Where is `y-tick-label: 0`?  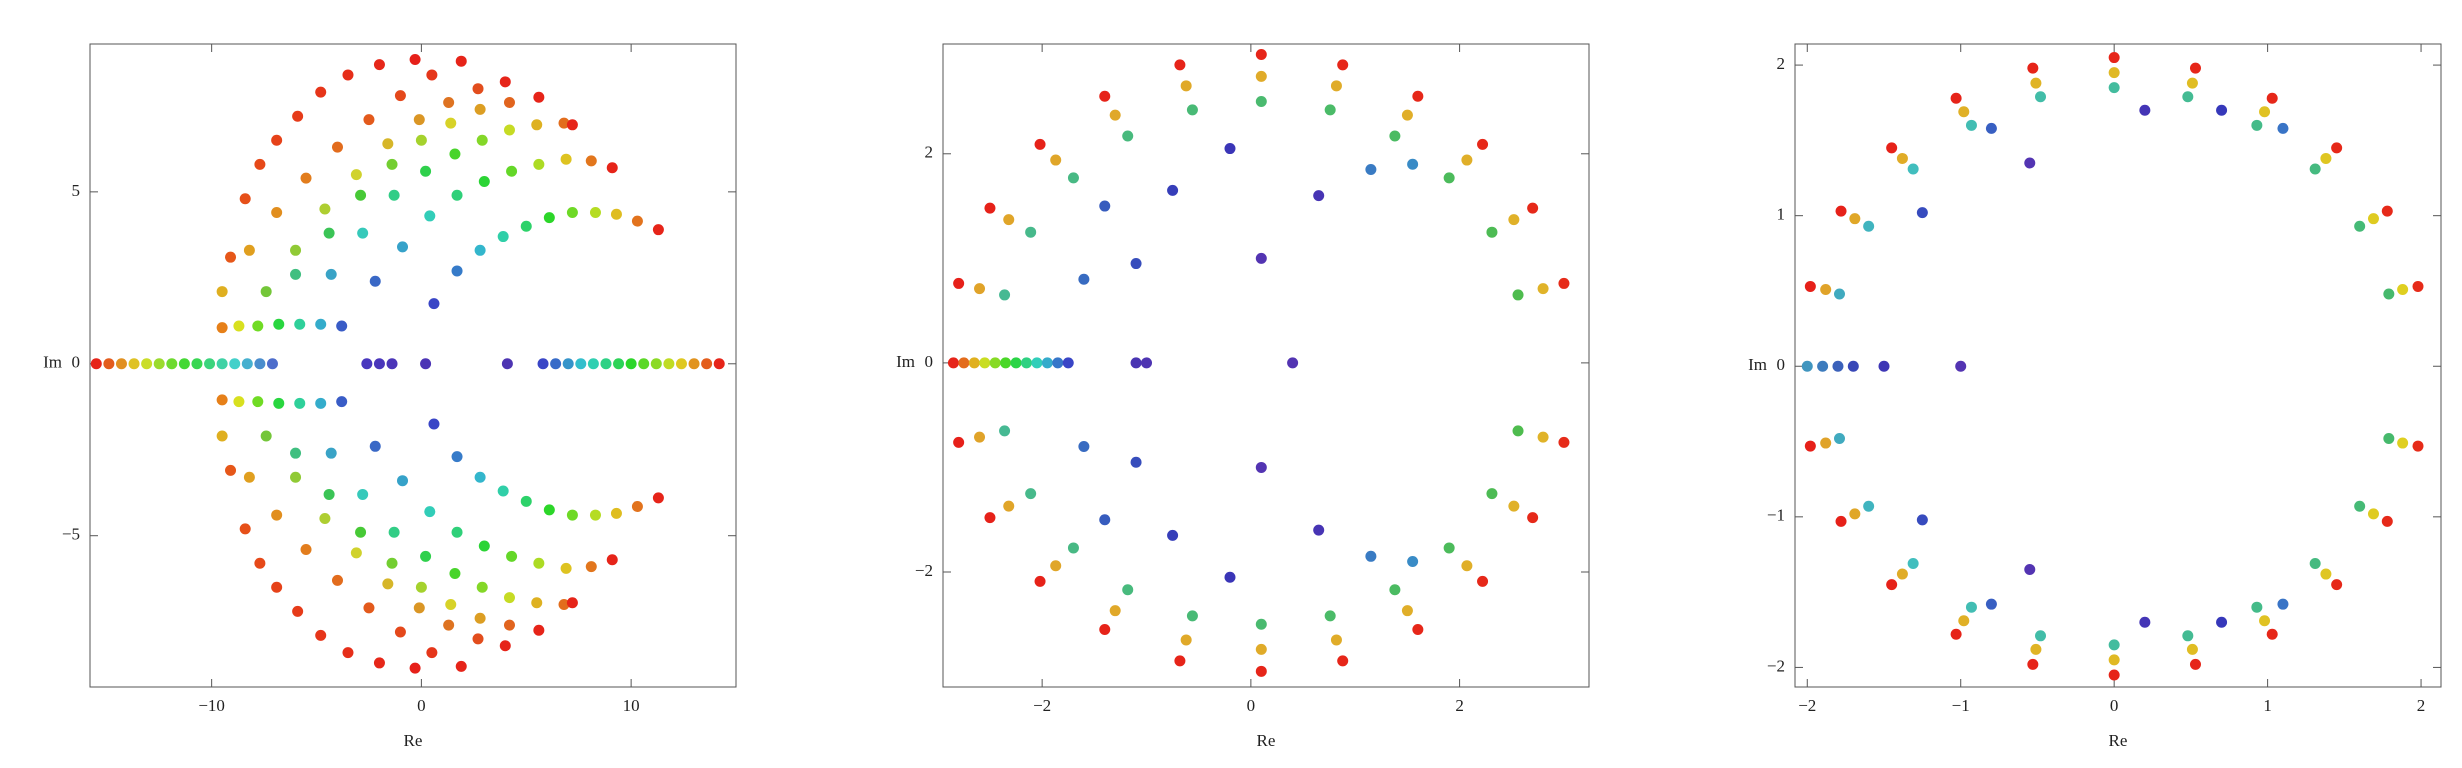
y-tick-label: 0 is located at coordinates (929, 361).